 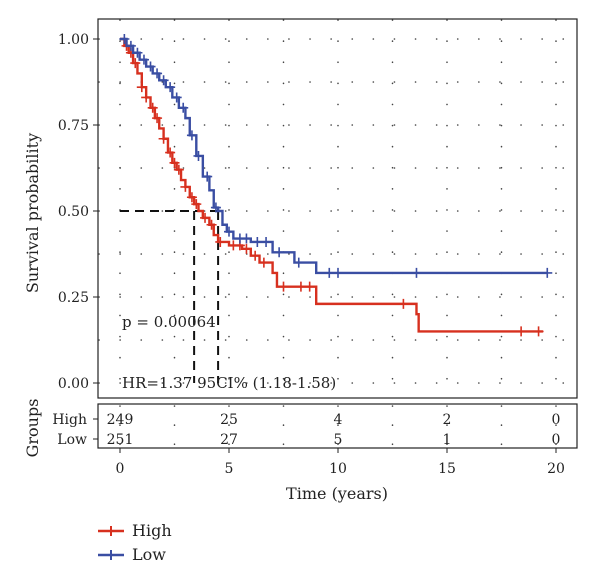 I want to click on risk-count: 249, so click(x=120, y=420).